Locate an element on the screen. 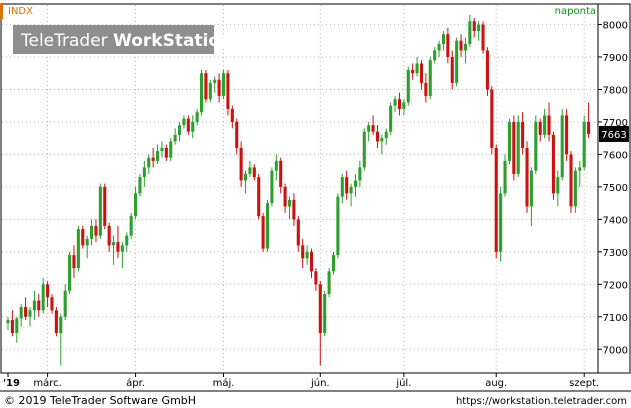 The height and width of the screenshot is (408, 631). price-tick-label: 7700 is located at coordinates (615, 123).